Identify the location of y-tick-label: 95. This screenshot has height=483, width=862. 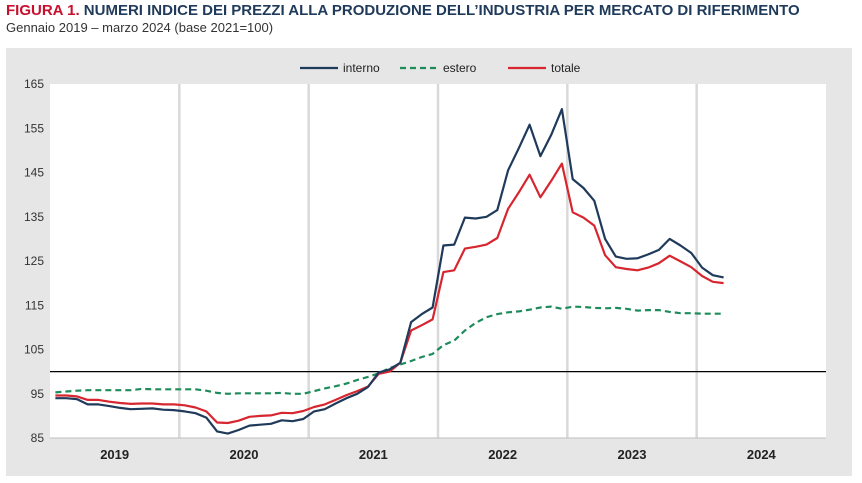
(38, 394).